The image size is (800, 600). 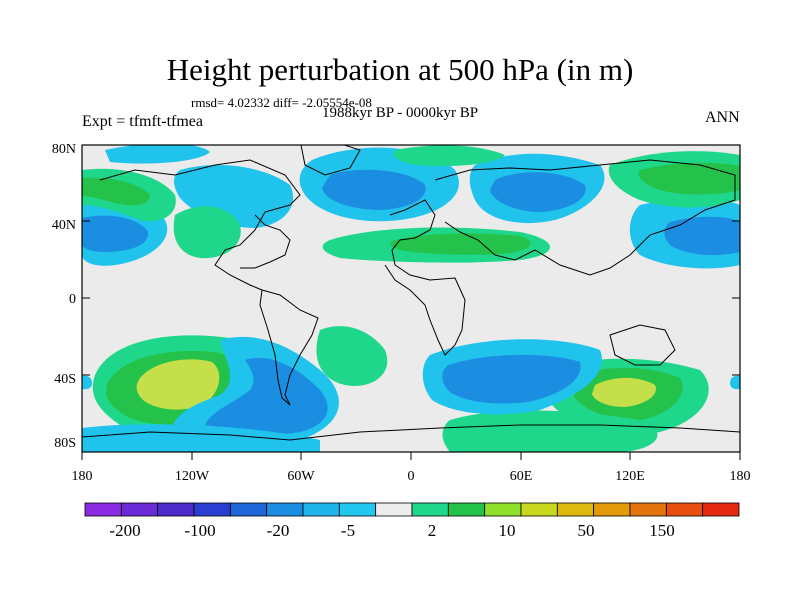 I want to click on colorbar-label: -5, so click(x=348, y=530).